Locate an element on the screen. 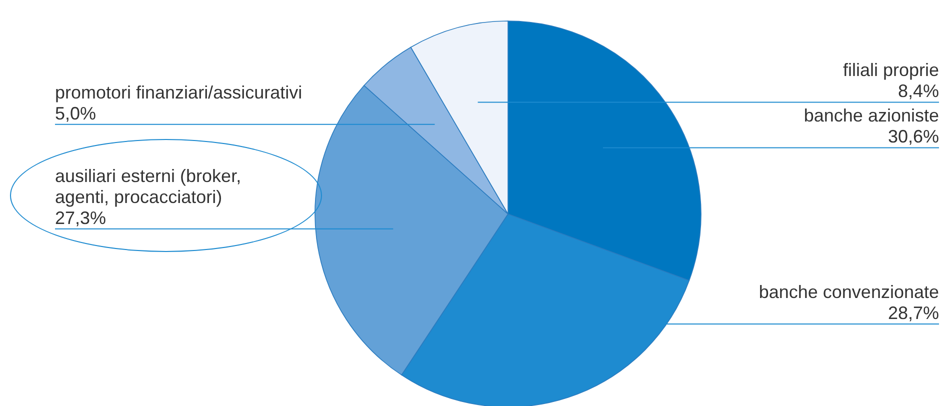 This screenshot has width=944, height=406. data-label: 28,7% is located at coordinates (913, 313).